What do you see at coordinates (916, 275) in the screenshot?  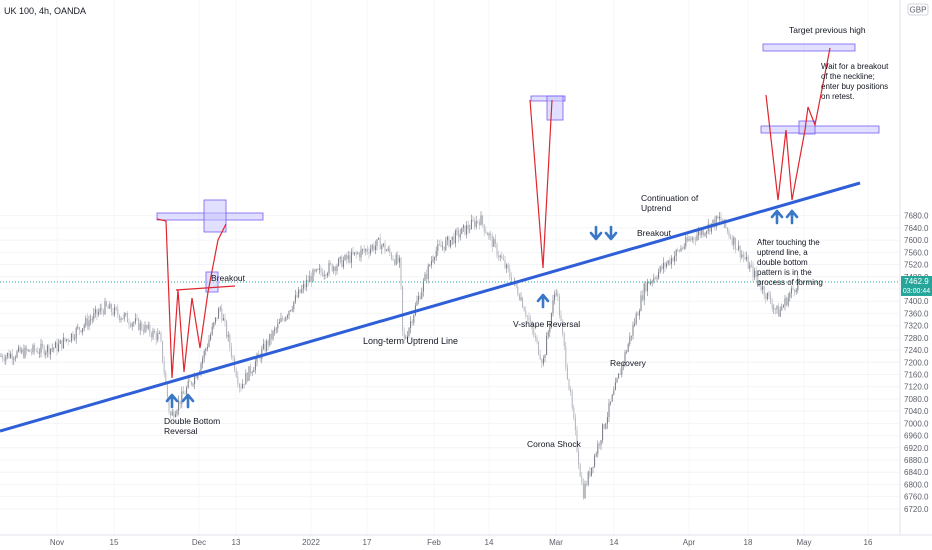 I see `price-scale-panel` at bounding box center [916, 275].